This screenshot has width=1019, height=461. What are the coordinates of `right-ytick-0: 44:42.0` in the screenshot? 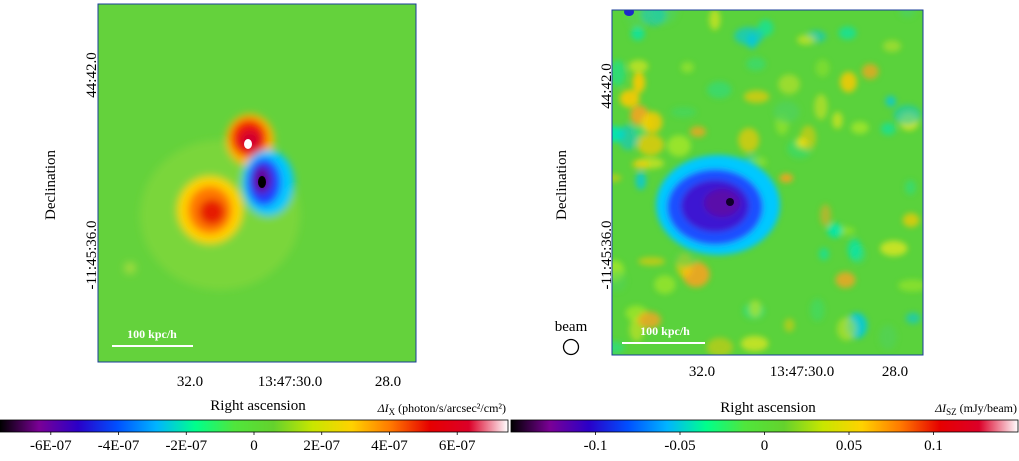 It's located at (607, 85).